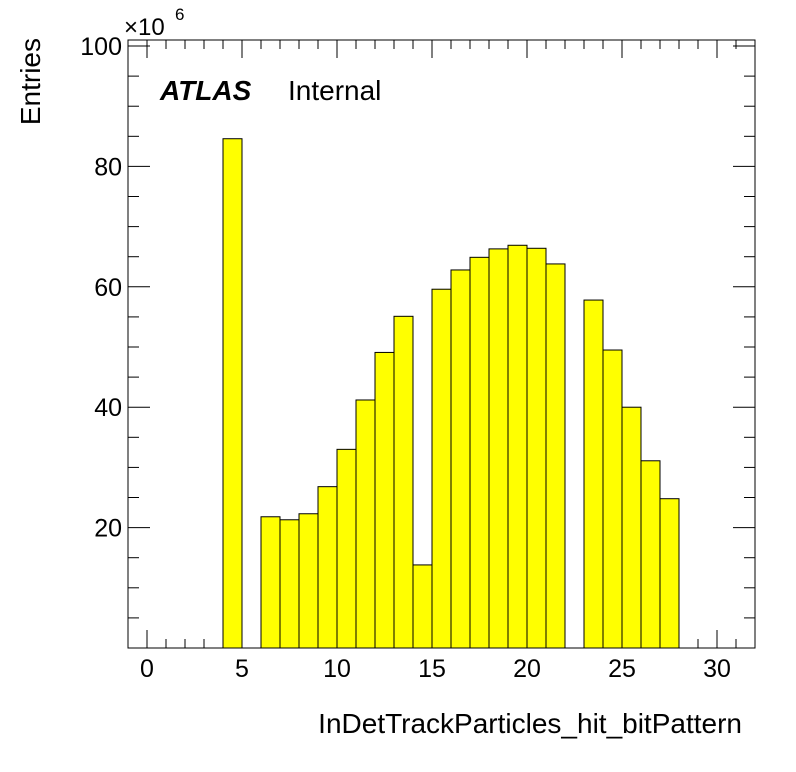 This screenshot has height=772, width=796. I want to click on x-tick-labels: 0 5 10 15 20 25 30, so click(435, 669).